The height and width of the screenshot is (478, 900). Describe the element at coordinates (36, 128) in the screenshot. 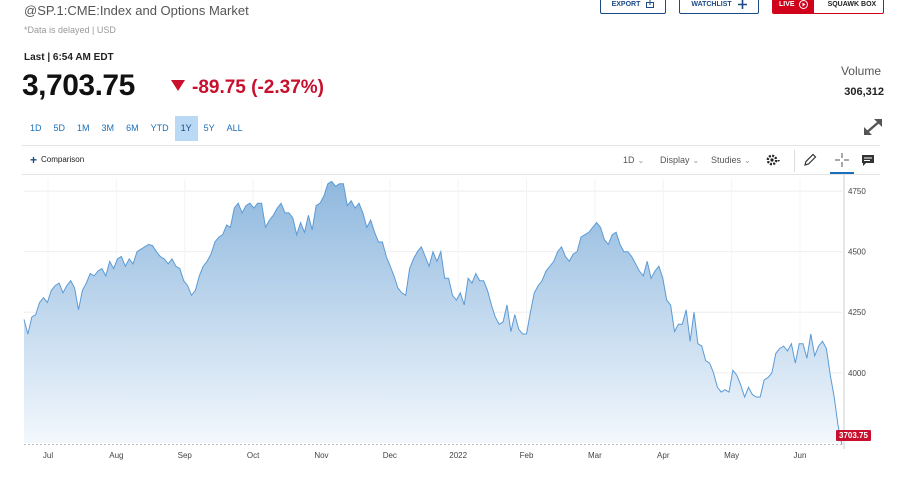

I see `range-1d: 1D` at that location.